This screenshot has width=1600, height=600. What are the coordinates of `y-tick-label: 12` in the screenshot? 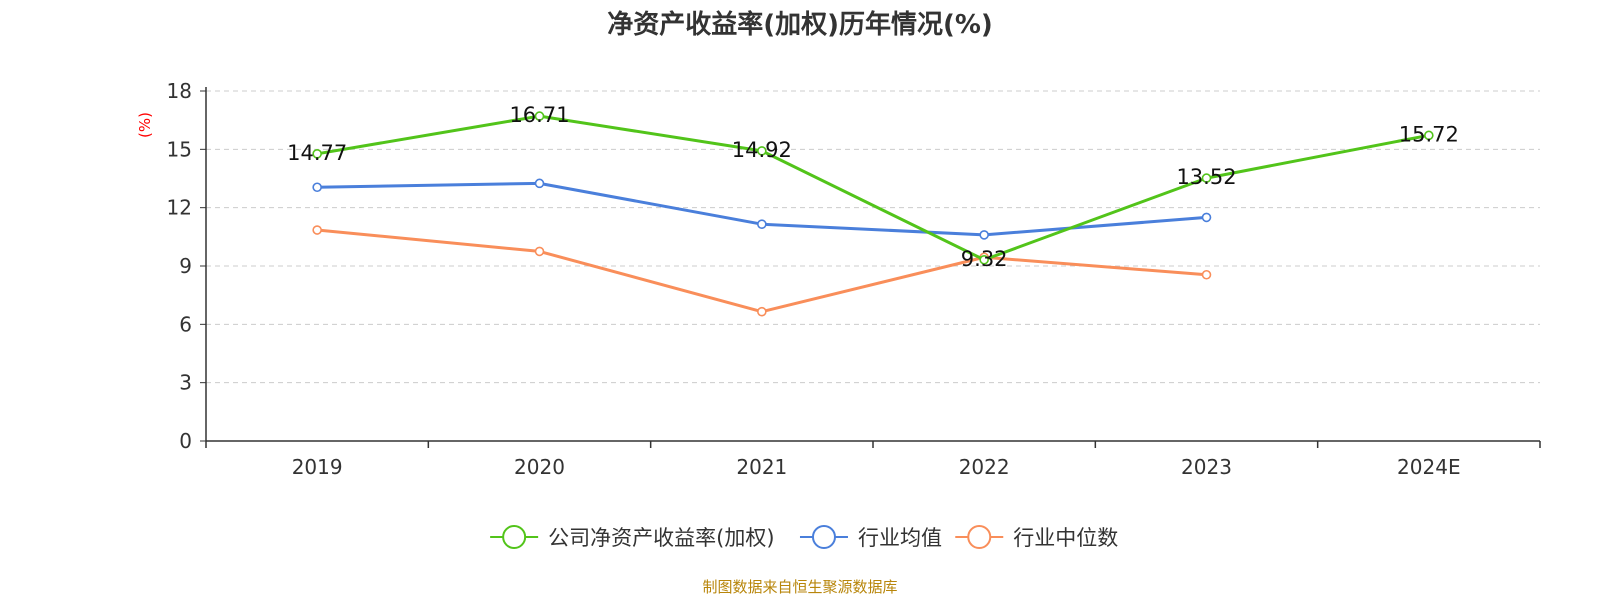 It's located at (179, 208).